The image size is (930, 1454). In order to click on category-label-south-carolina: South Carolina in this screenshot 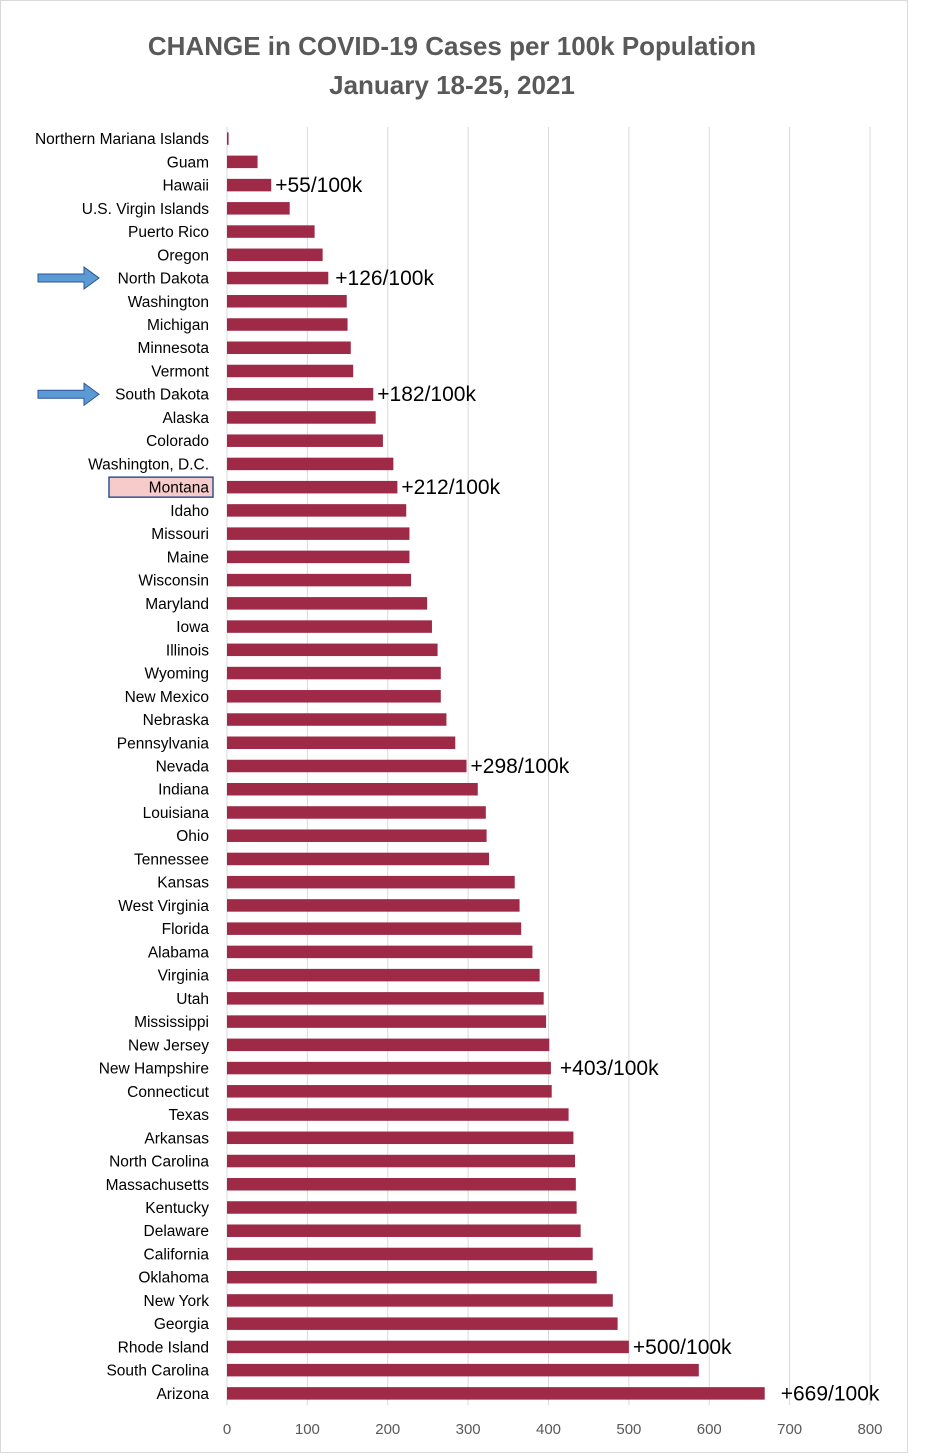, I will do `click(157, 1371)`.